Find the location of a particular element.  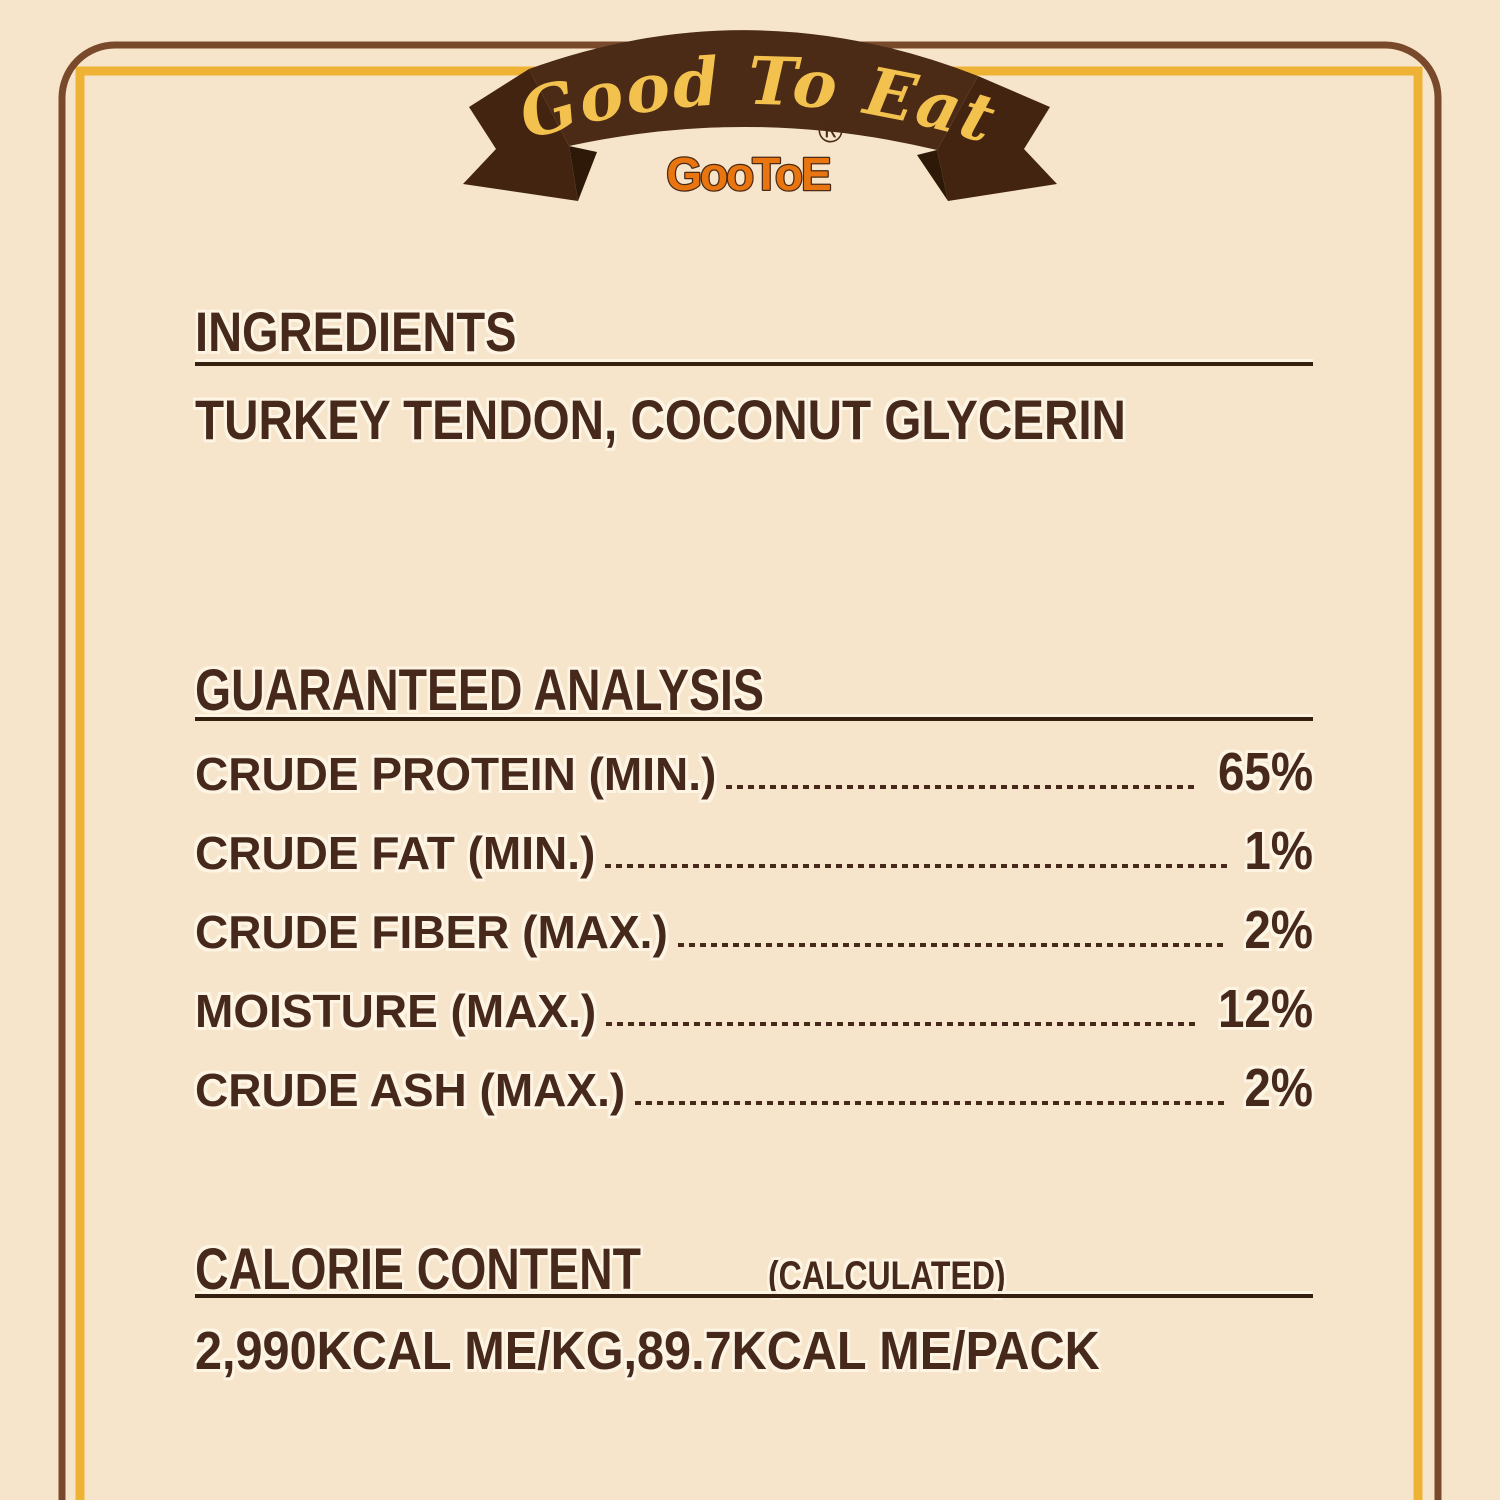

calorie-content-divider is located at coordinates (754, 1296).